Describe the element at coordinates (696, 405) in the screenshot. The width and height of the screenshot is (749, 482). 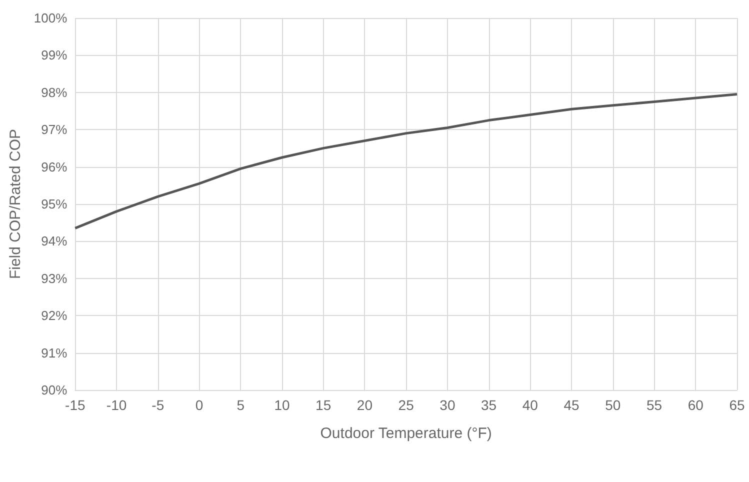
I see `x-tick-label: 60` at that location.